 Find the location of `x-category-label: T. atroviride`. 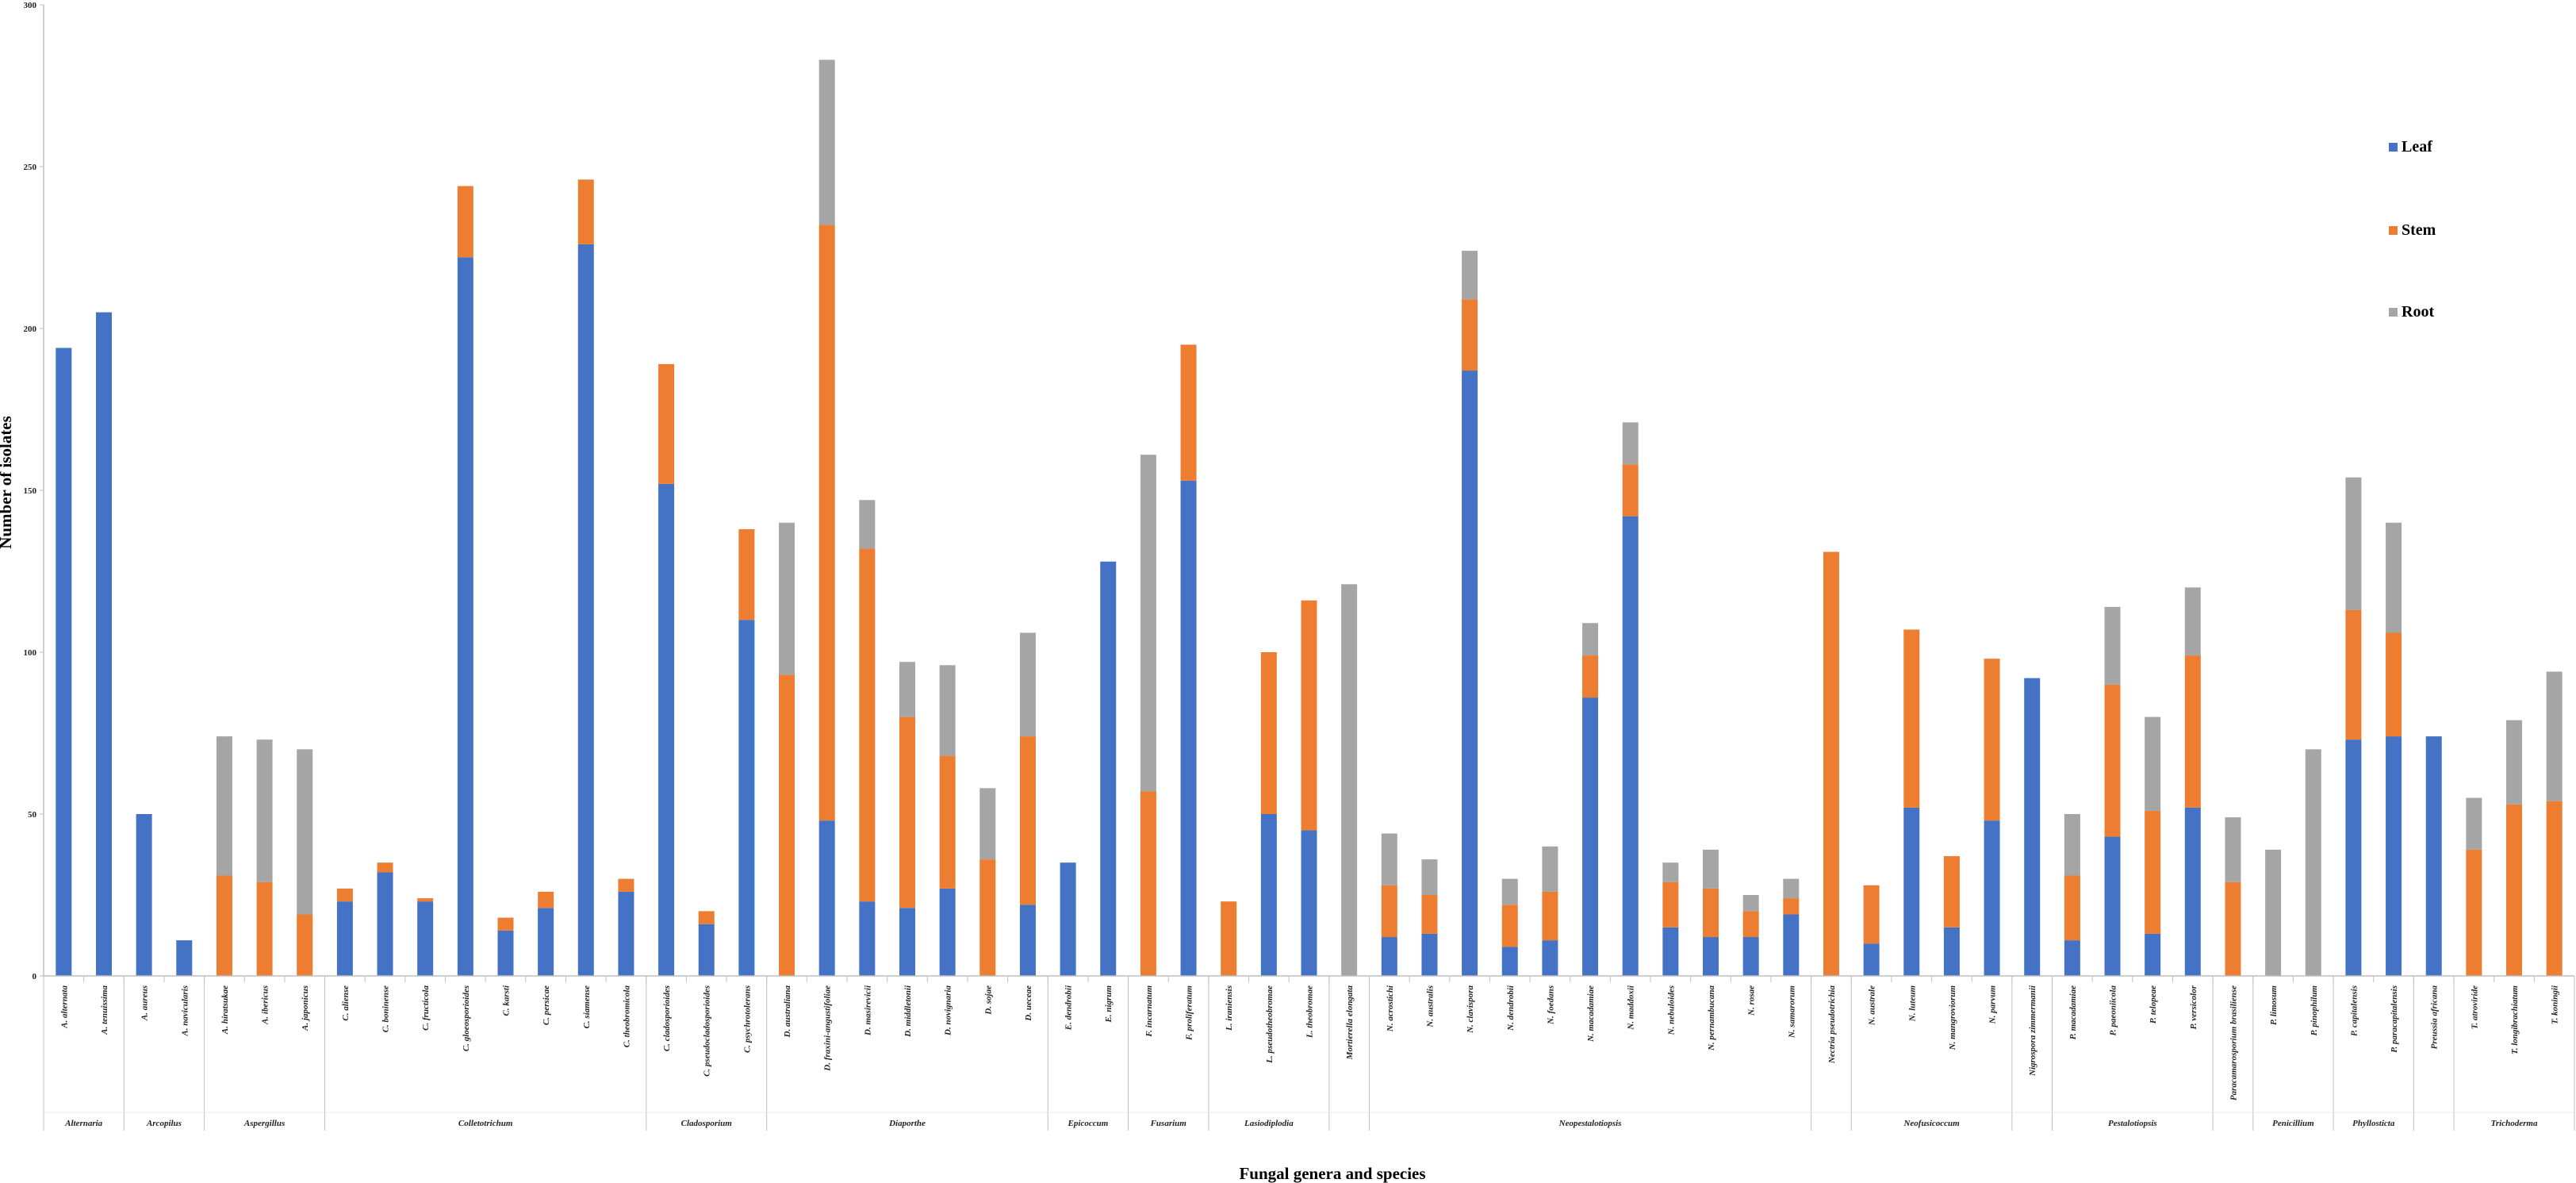

x-category-label: T. atroviride is located at coordinates (2475, 1007).